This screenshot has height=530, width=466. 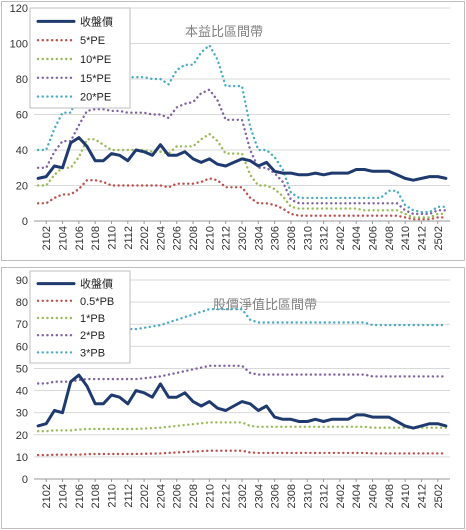 I want to click on legend: 收盤價 0.5*PB 1*PB 2*PB 3*PB, so click(x=80, y=317).